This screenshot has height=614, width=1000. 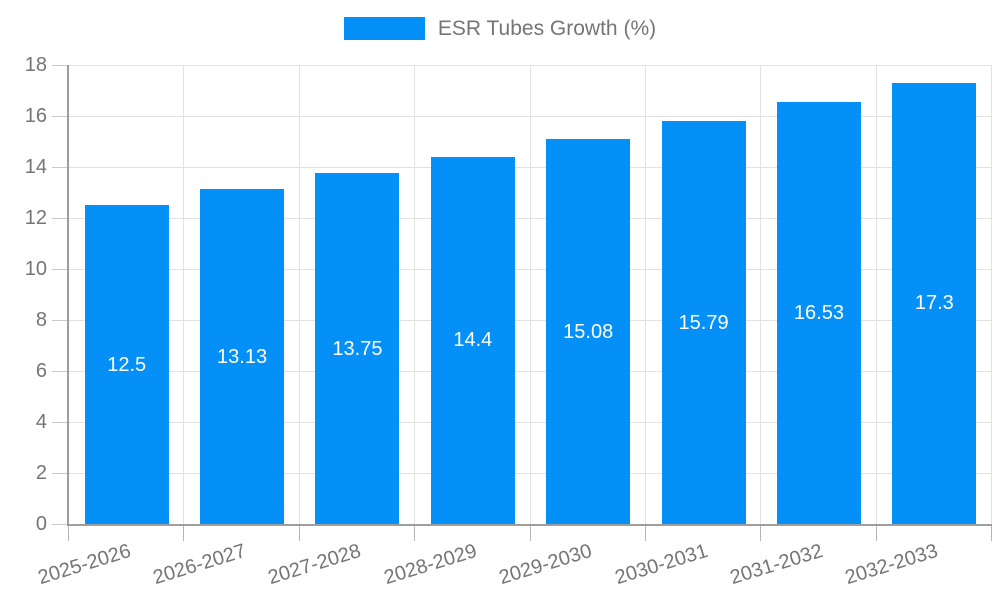 I want to click on y-tick-label: 14, so click(x=35, y=167).